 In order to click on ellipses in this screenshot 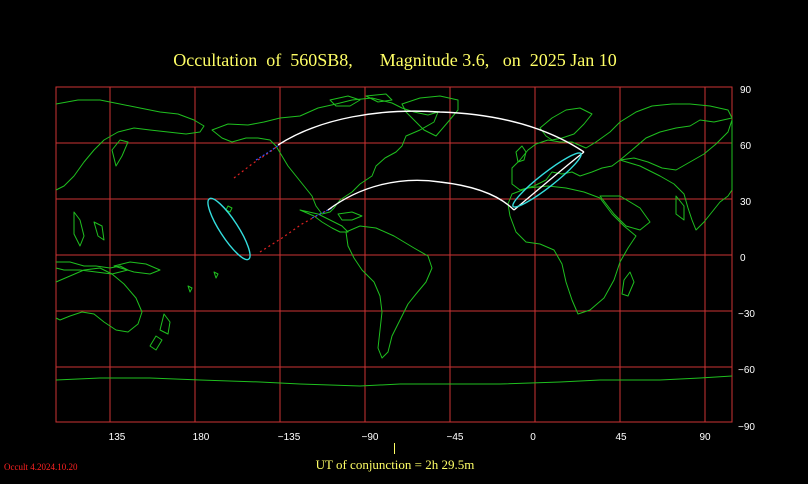, I will do `click(394, 206)`.